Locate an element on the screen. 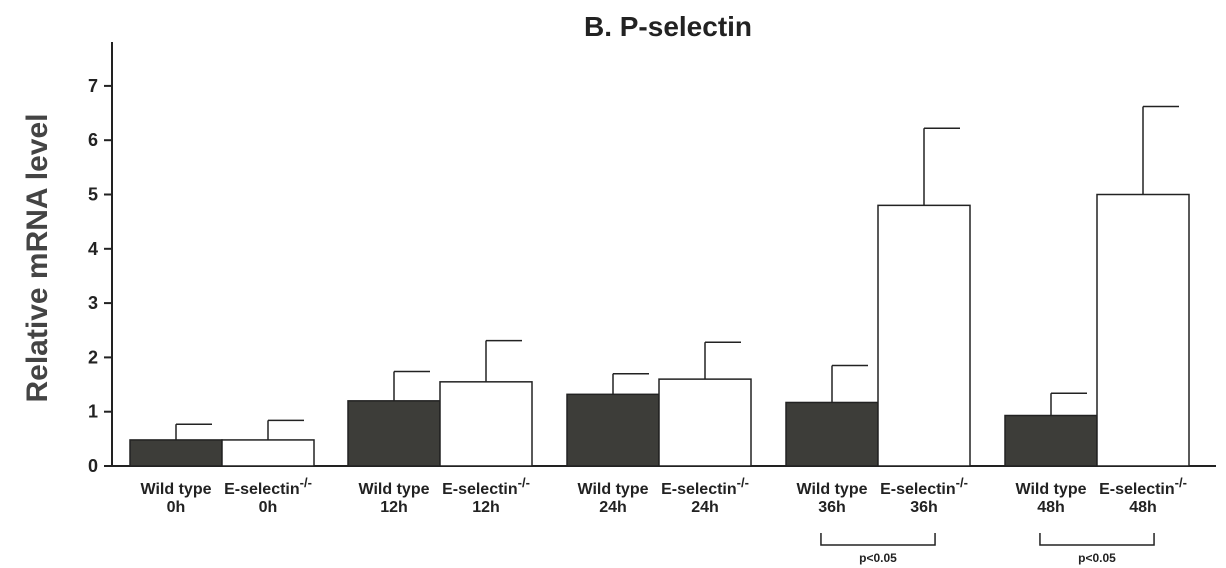 This screenshot has width=1226, height=568. y-tick-label: 4 is located at coordinates (93, 249).